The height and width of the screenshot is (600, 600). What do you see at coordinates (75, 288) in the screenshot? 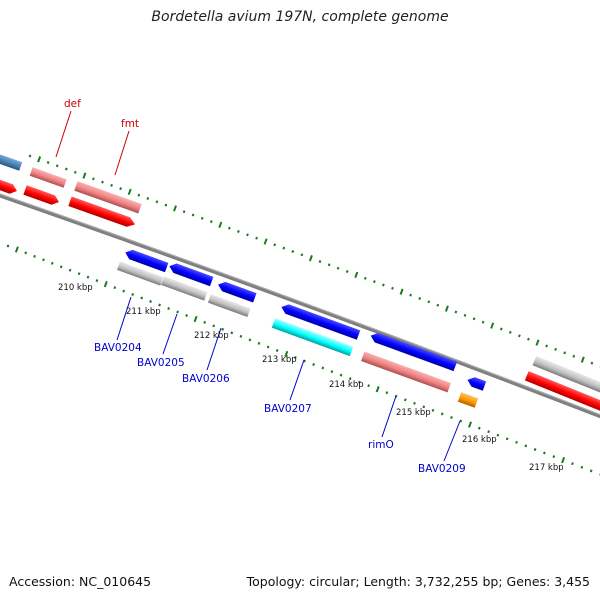
I see `scale-label-210: 210 kbp` at bounding box center [75, 288].